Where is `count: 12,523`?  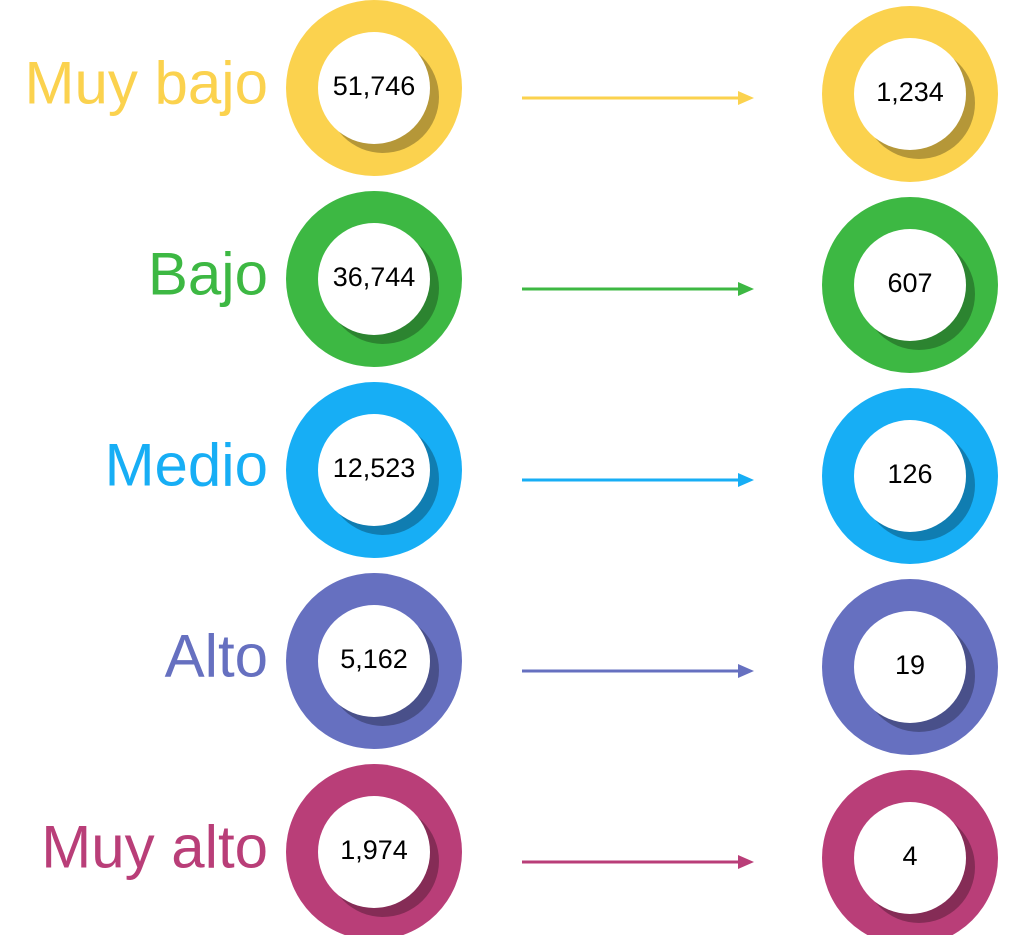 count: 12,523 is located at coordinates (374, 468).